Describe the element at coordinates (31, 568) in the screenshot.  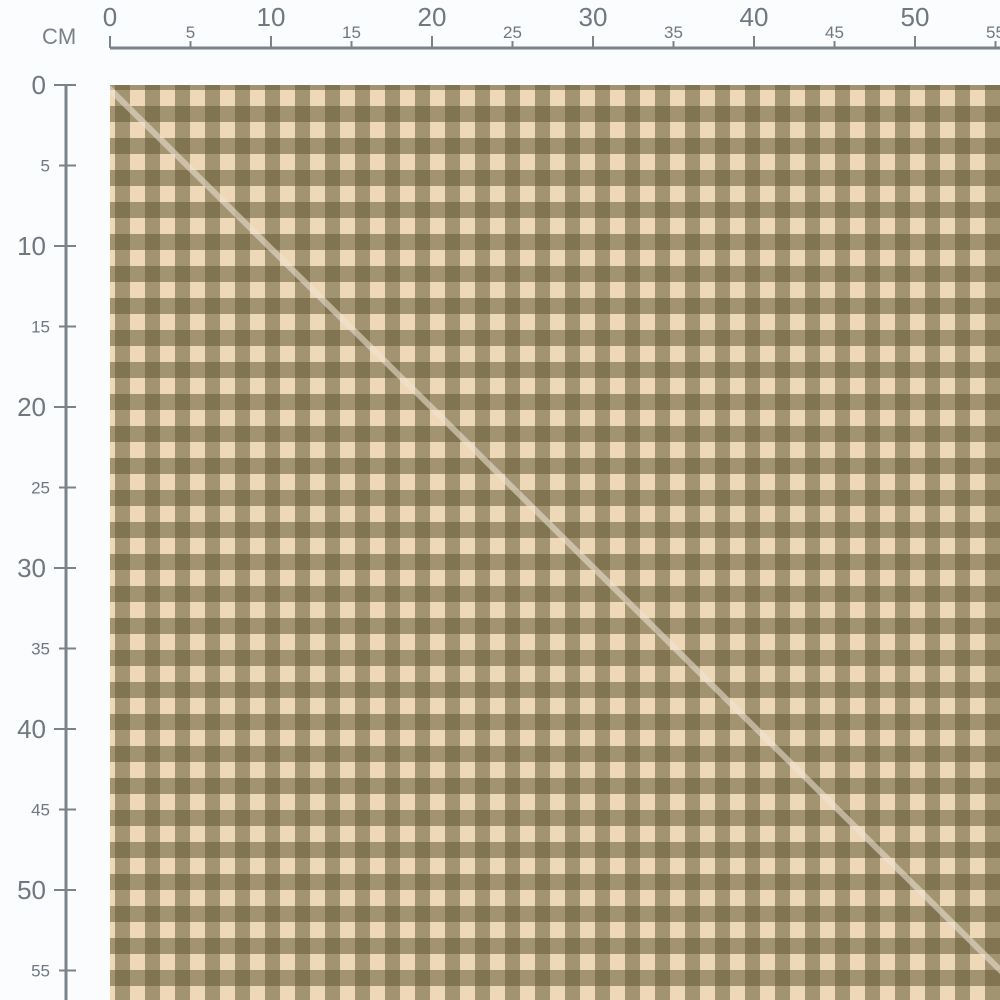
I see `left-tick-label: 30` at that location.